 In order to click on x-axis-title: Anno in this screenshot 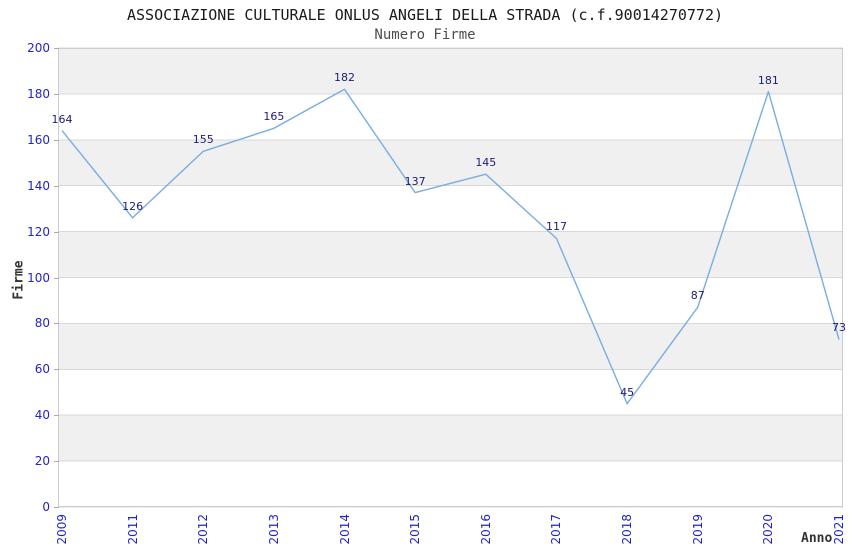, I will do `click(817, 538)`.